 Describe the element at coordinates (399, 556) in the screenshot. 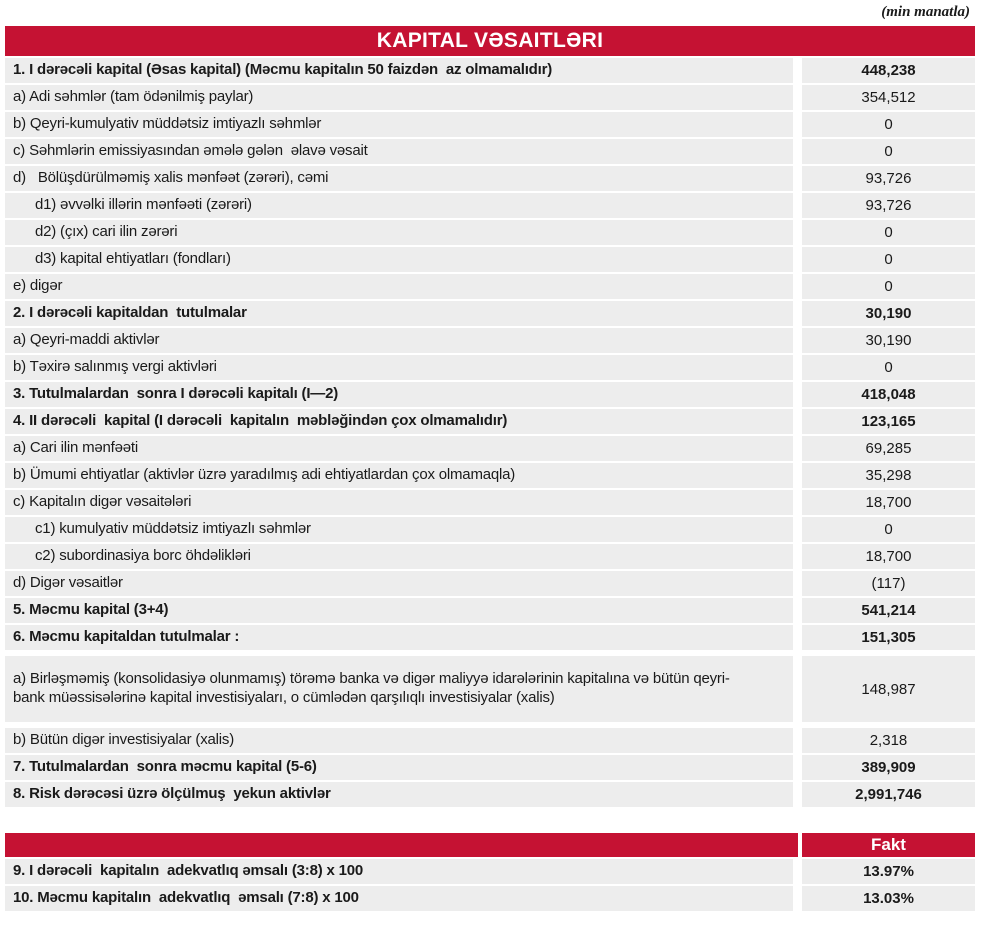

I see `row-label: c2) subordinasiya borc öhdəlikləri` at that location.